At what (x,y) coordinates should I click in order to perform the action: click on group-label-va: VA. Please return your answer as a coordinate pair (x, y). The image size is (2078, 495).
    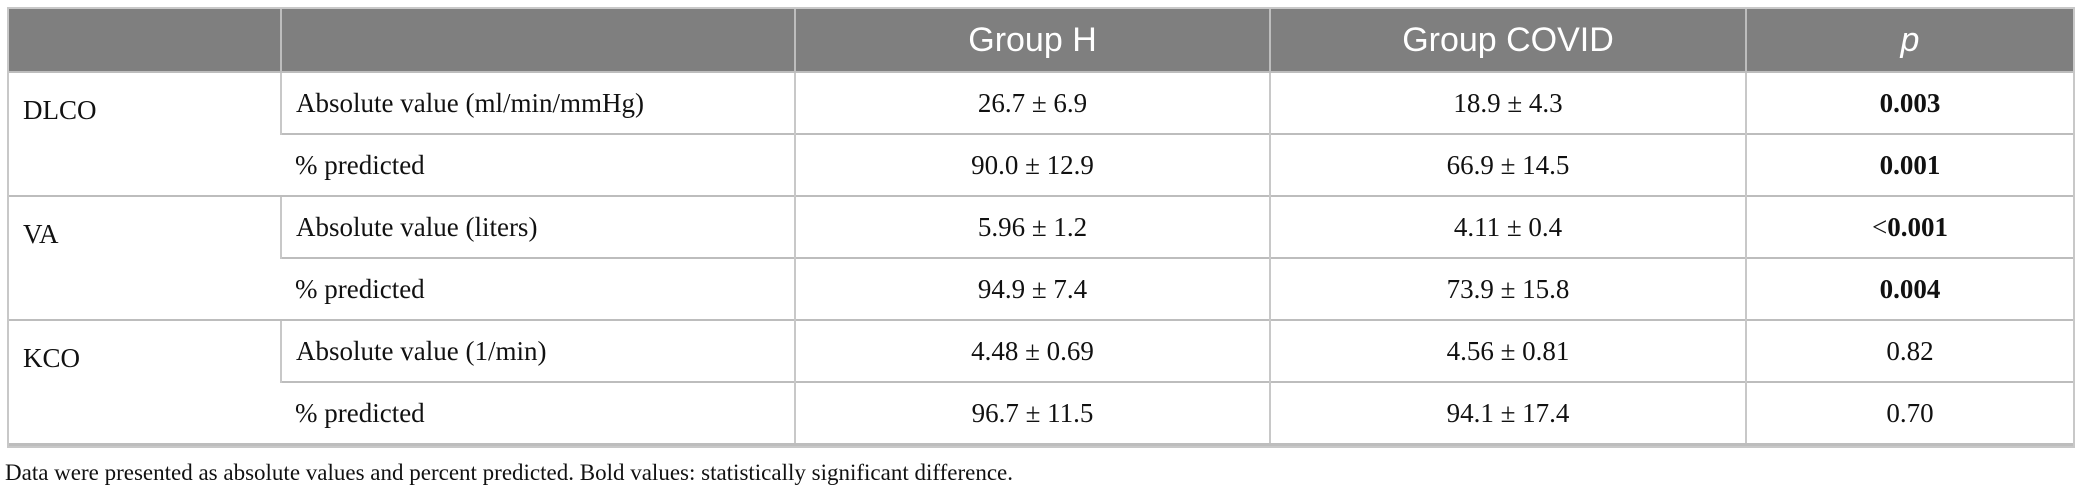
    Looking at the image, I should click on (145, 257).